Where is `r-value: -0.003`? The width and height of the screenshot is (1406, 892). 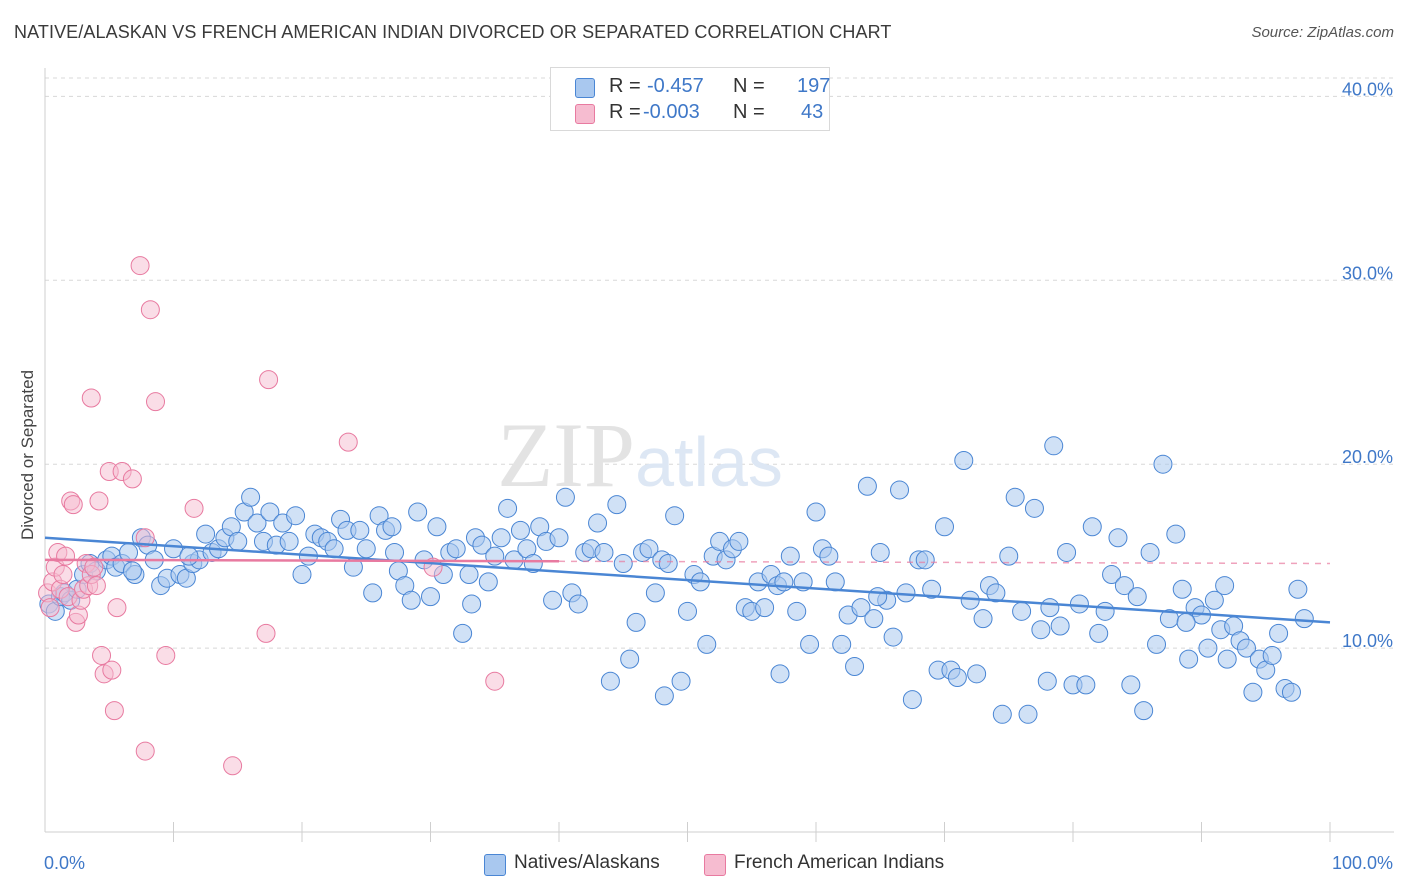
r-value: -0.003 is located at coordinates (671, 112).